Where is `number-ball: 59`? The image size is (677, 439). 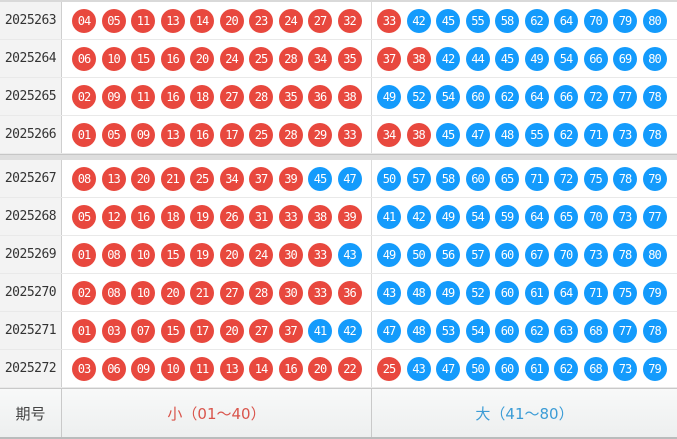 number-ball: 59 is located at coordinates (507, 216).